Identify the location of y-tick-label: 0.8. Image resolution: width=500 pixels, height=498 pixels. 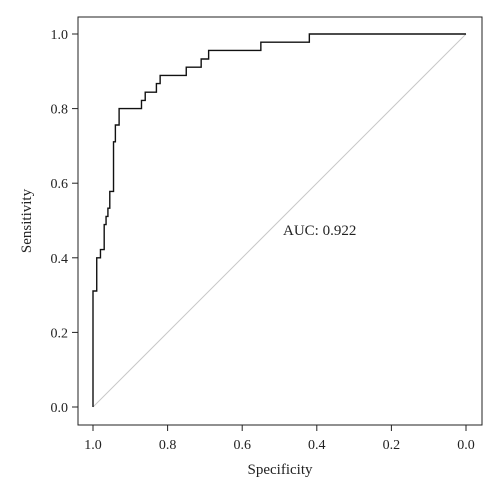
(60, 110).